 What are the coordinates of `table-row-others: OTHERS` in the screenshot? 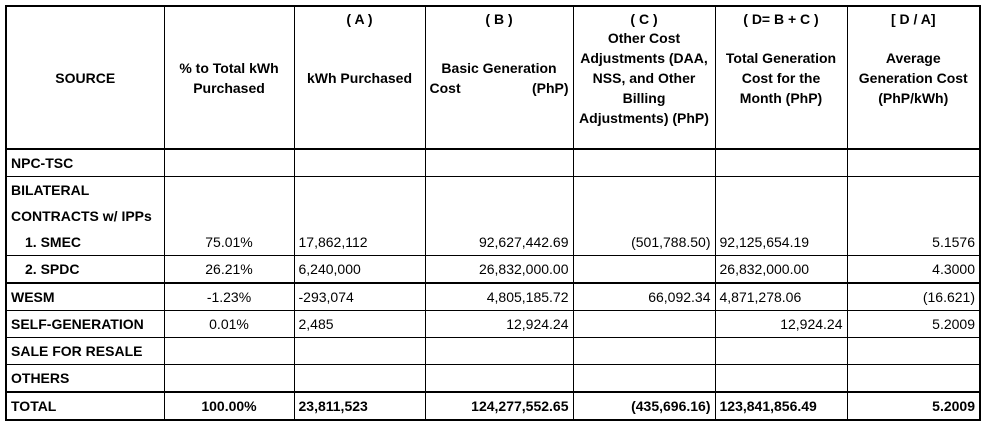 It's located at (493, 378).